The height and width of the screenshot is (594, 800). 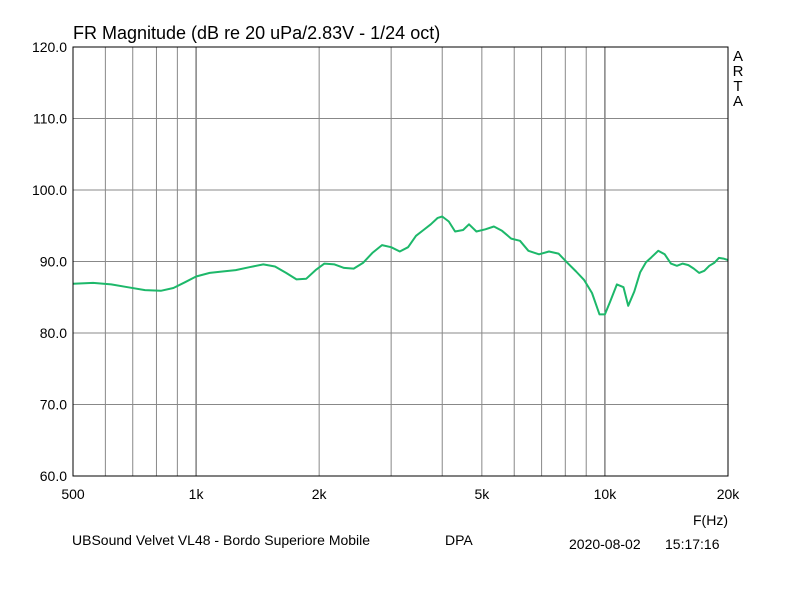 What do you see at coordinates (50, 119) in the screenshot?
I see `y-tick-label: 110.0` at bounding box center [50, 119].